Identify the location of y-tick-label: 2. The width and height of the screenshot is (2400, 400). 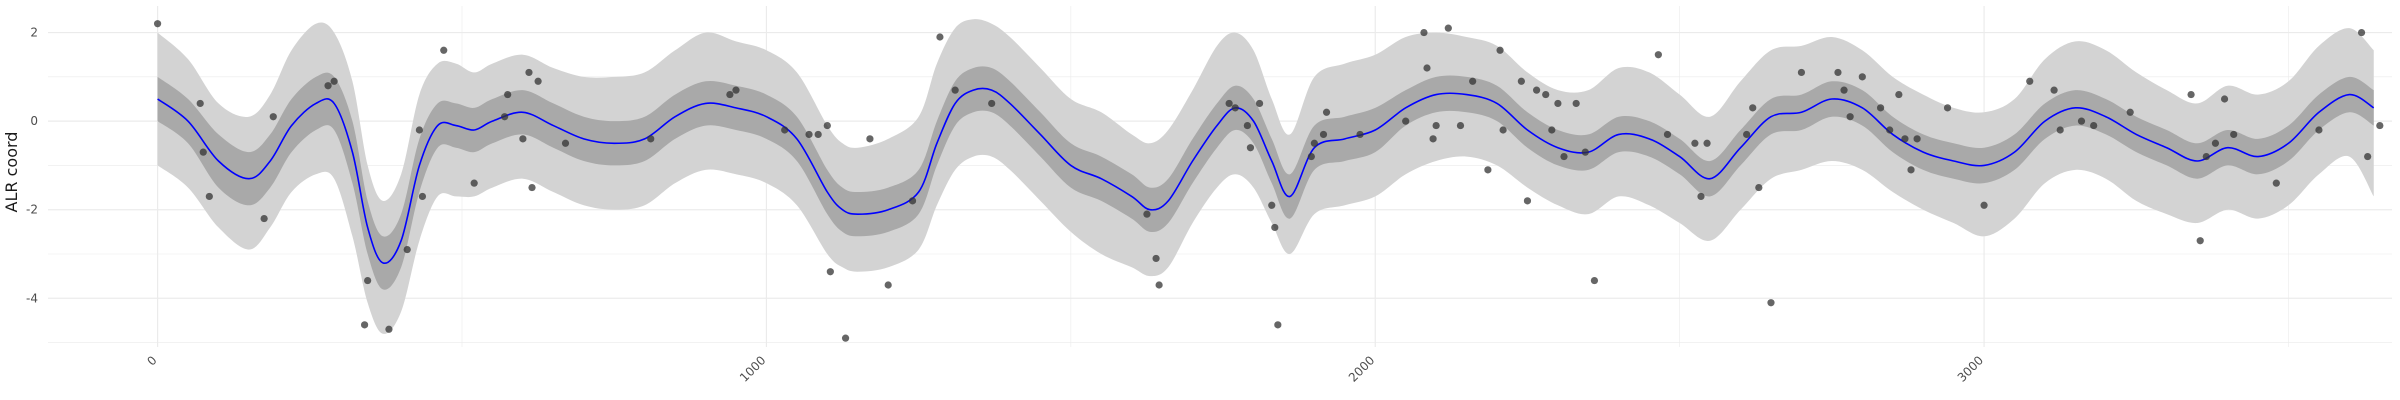
(34, 33).